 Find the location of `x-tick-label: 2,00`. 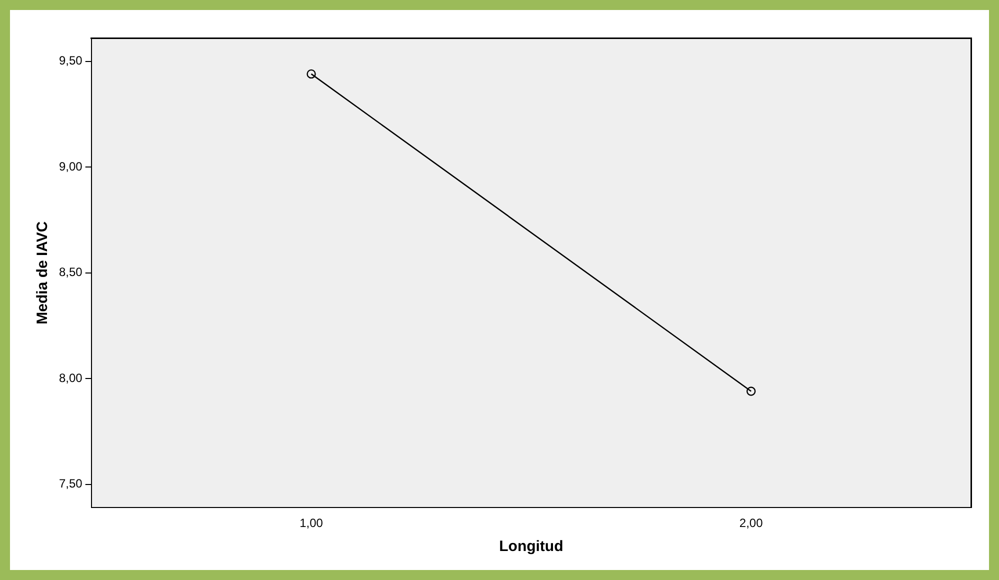

x-tick-label: 2,00 is located at coordinates (751, 523).